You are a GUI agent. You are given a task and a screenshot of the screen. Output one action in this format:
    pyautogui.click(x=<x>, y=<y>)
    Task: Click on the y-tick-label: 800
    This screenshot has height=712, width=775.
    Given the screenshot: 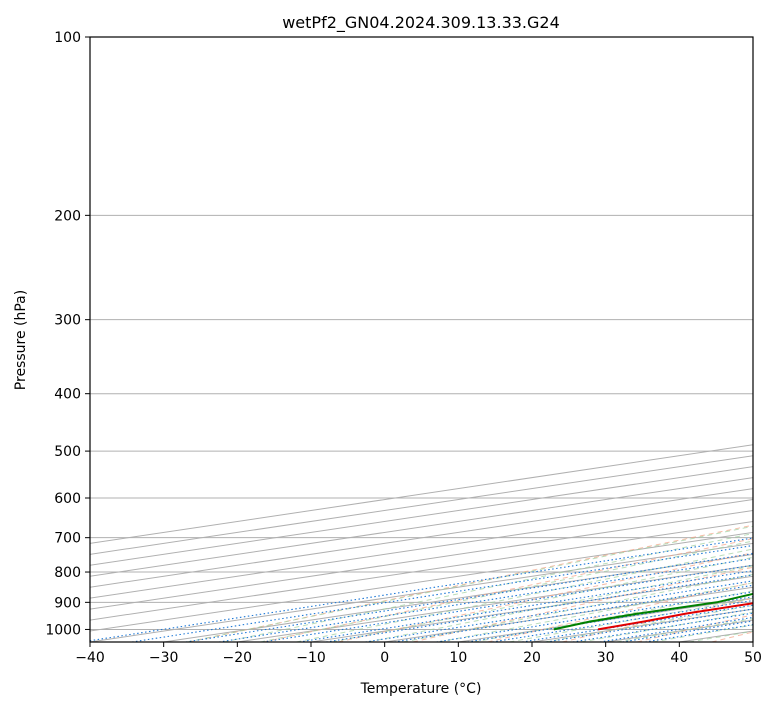 What is the action you would take?
    pyautogui.click(x=67, y=573)
    